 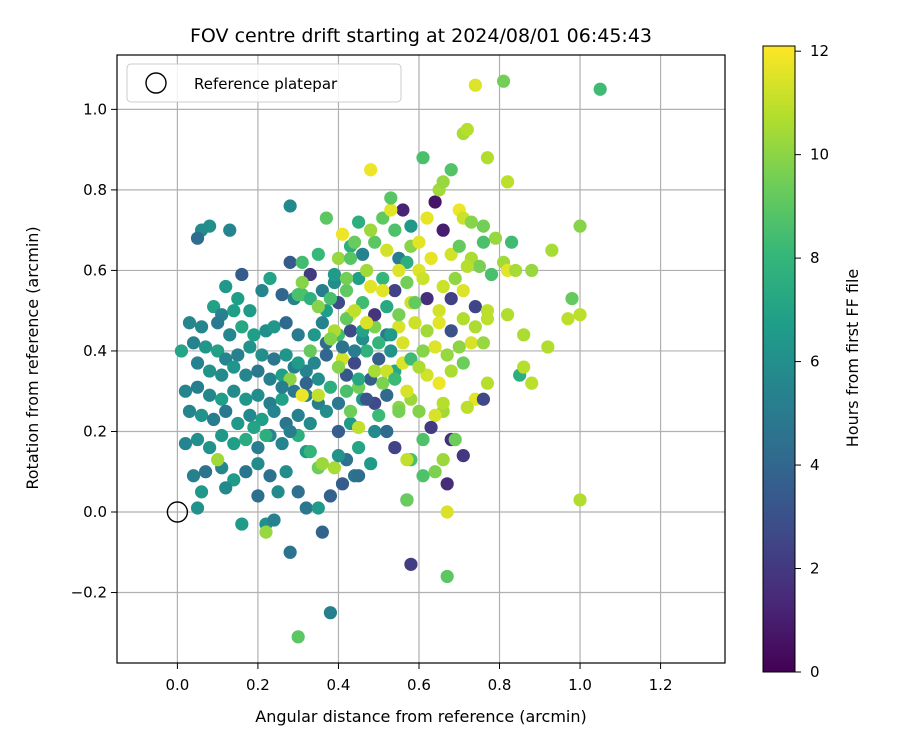 I want to click on legend-marker-open-circle, so click(x=156, y=83).